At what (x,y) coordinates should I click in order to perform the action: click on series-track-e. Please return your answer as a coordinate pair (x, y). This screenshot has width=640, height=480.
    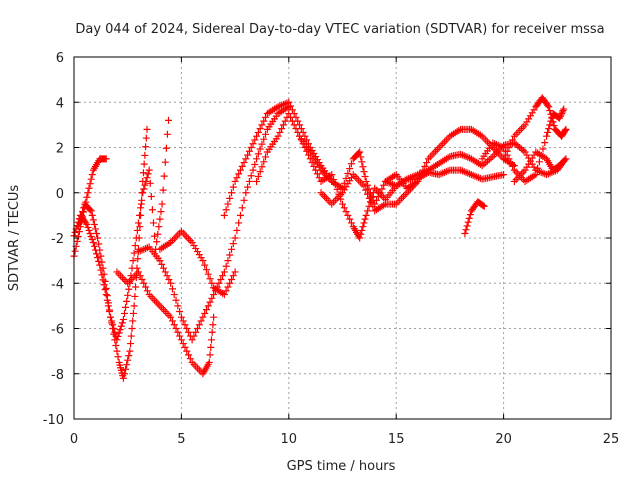
    Looking at the image, I should click on (213, 223).